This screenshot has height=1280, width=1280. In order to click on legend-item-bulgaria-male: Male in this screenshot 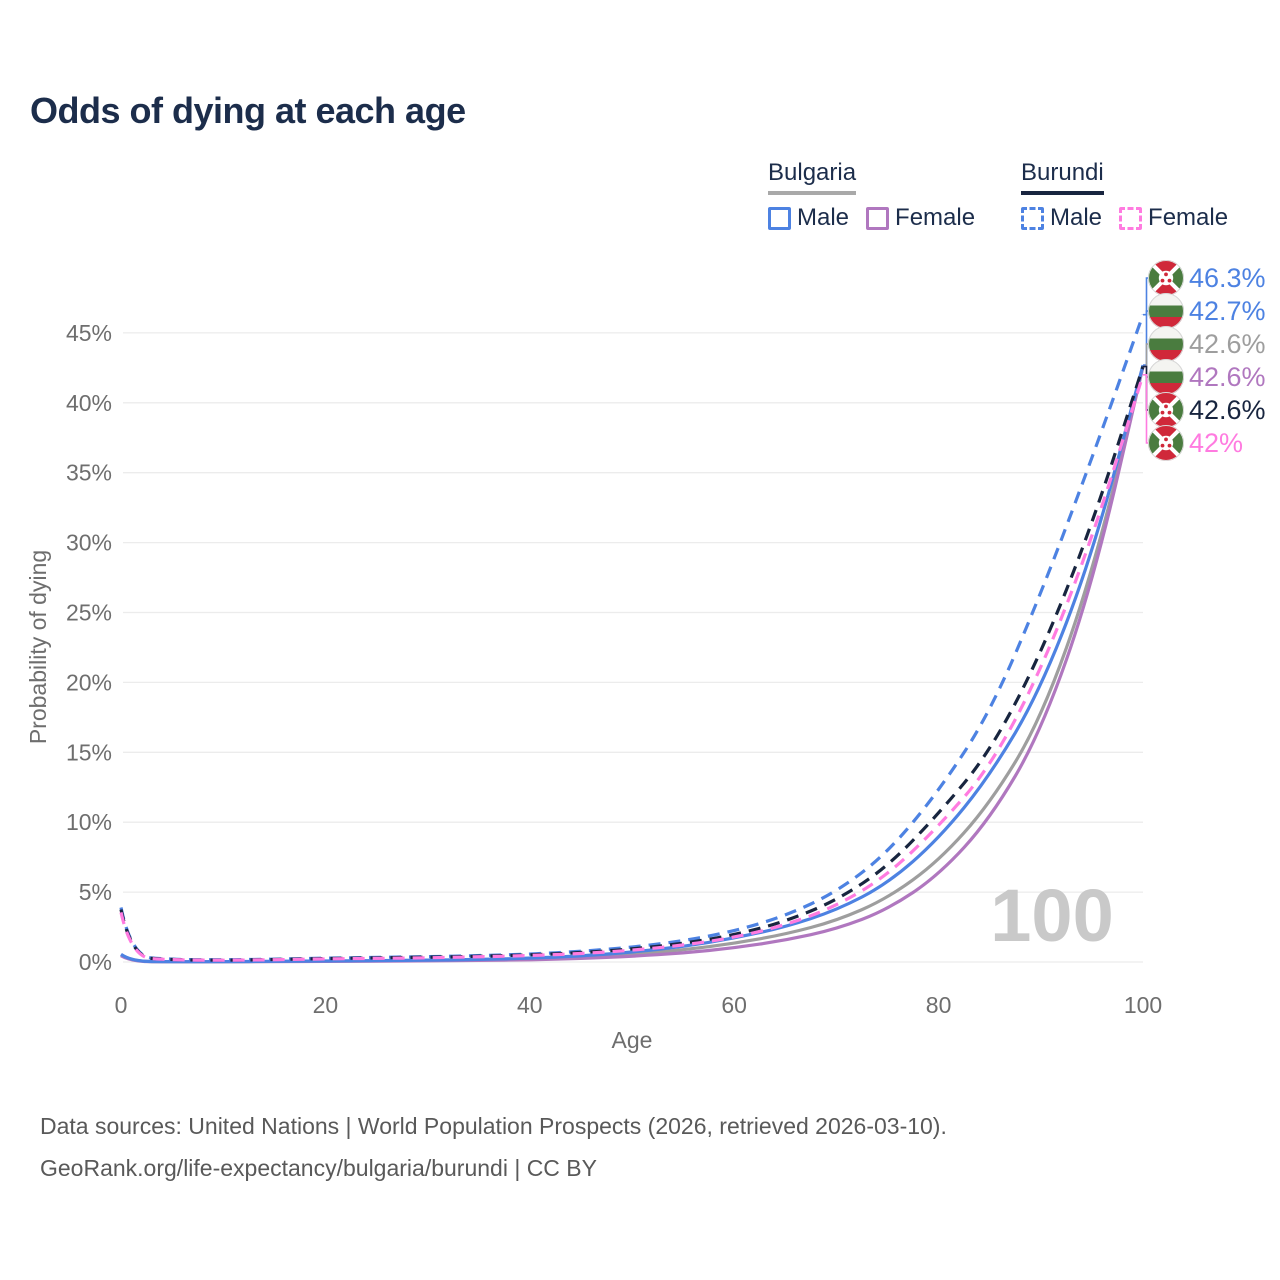, I will do `click(817, 218)`.